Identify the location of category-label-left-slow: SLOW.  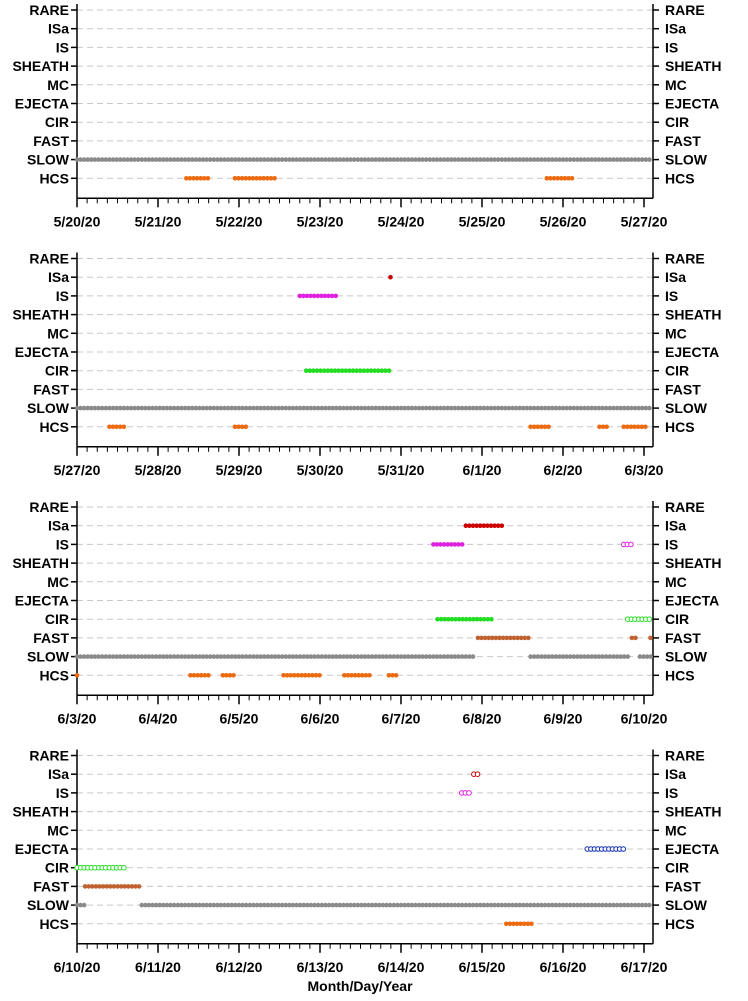
(48, 905).